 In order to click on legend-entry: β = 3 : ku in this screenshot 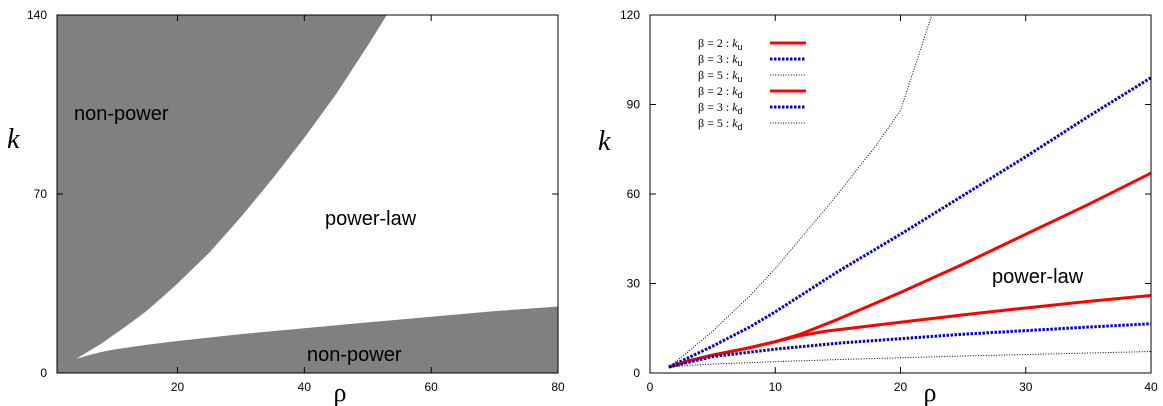, I will do `click(752, 60)`.